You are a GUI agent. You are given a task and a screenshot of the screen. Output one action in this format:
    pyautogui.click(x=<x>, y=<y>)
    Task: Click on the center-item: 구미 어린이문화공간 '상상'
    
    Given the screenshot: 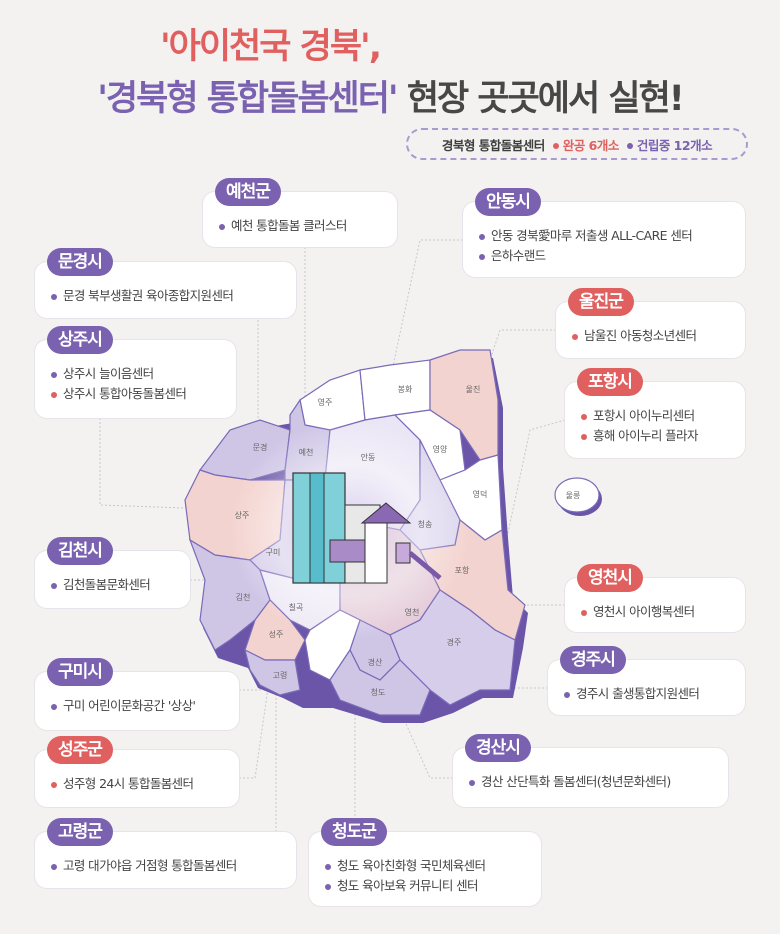 What is the action you would take?
    pyautogui.click(x=137, y=706)
    